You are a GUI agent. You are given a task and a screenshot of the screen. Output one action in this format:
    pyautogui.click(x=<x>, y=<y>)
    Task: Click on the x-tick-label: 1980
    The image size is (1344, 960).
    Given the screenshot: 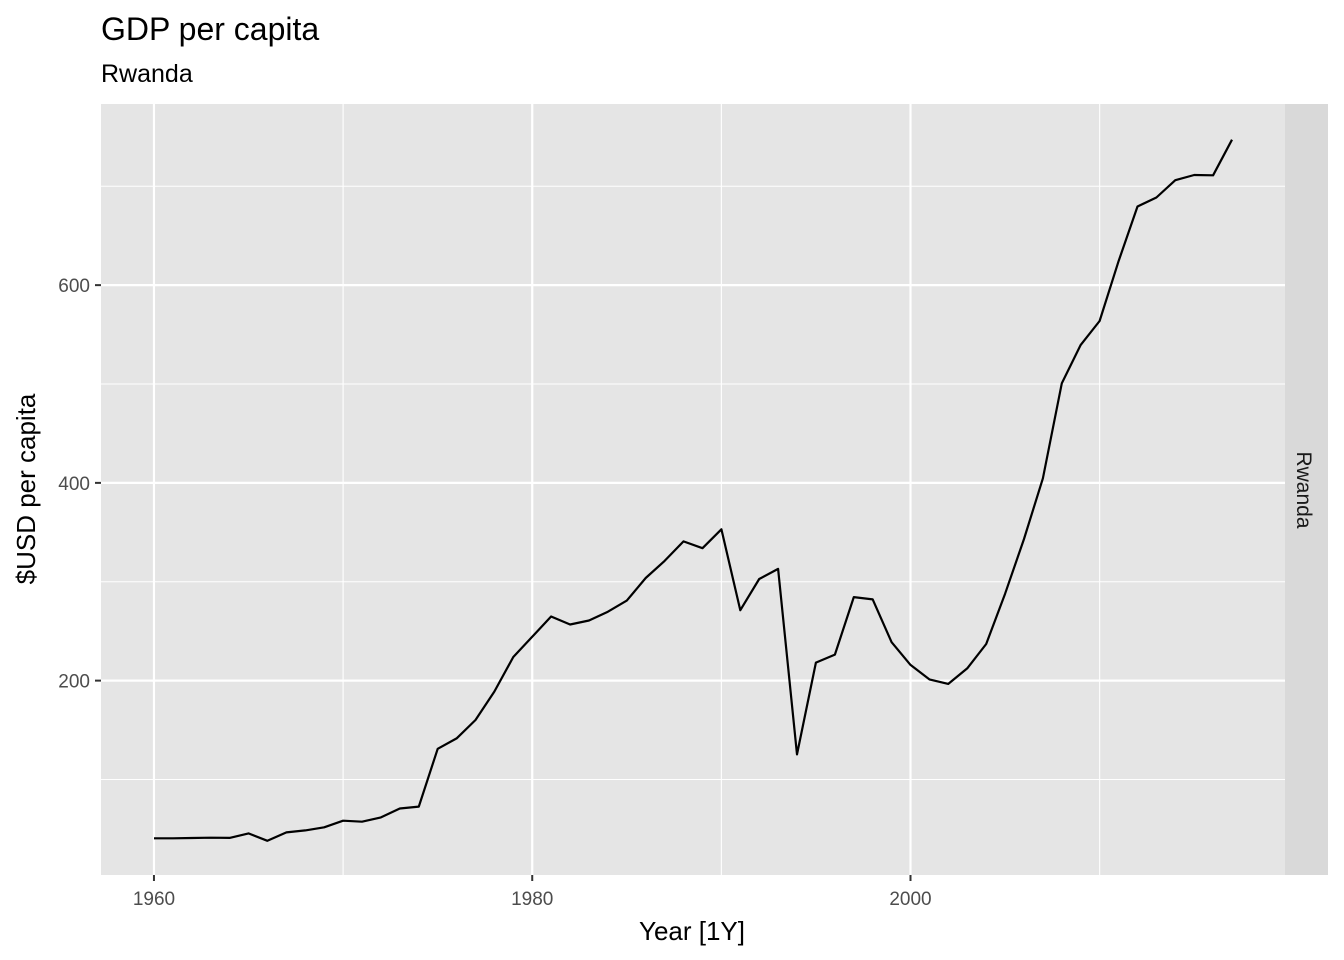 What is the action you would take?
    pyautogui.click(x=532, y=899)
    